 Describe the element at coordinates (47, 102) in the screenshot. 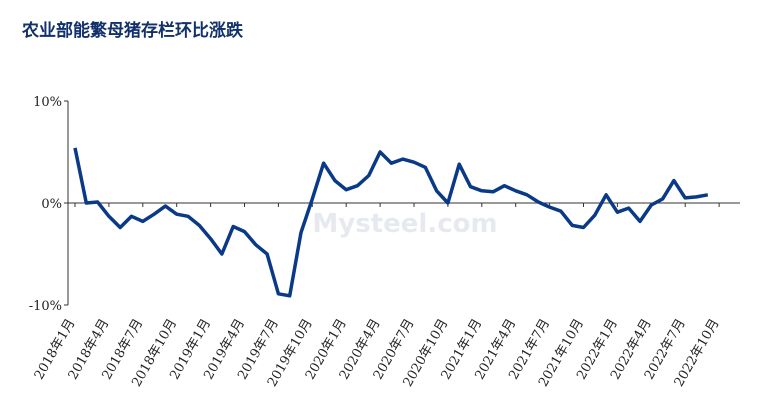

I see `y-tick-label: 10%` at that location.